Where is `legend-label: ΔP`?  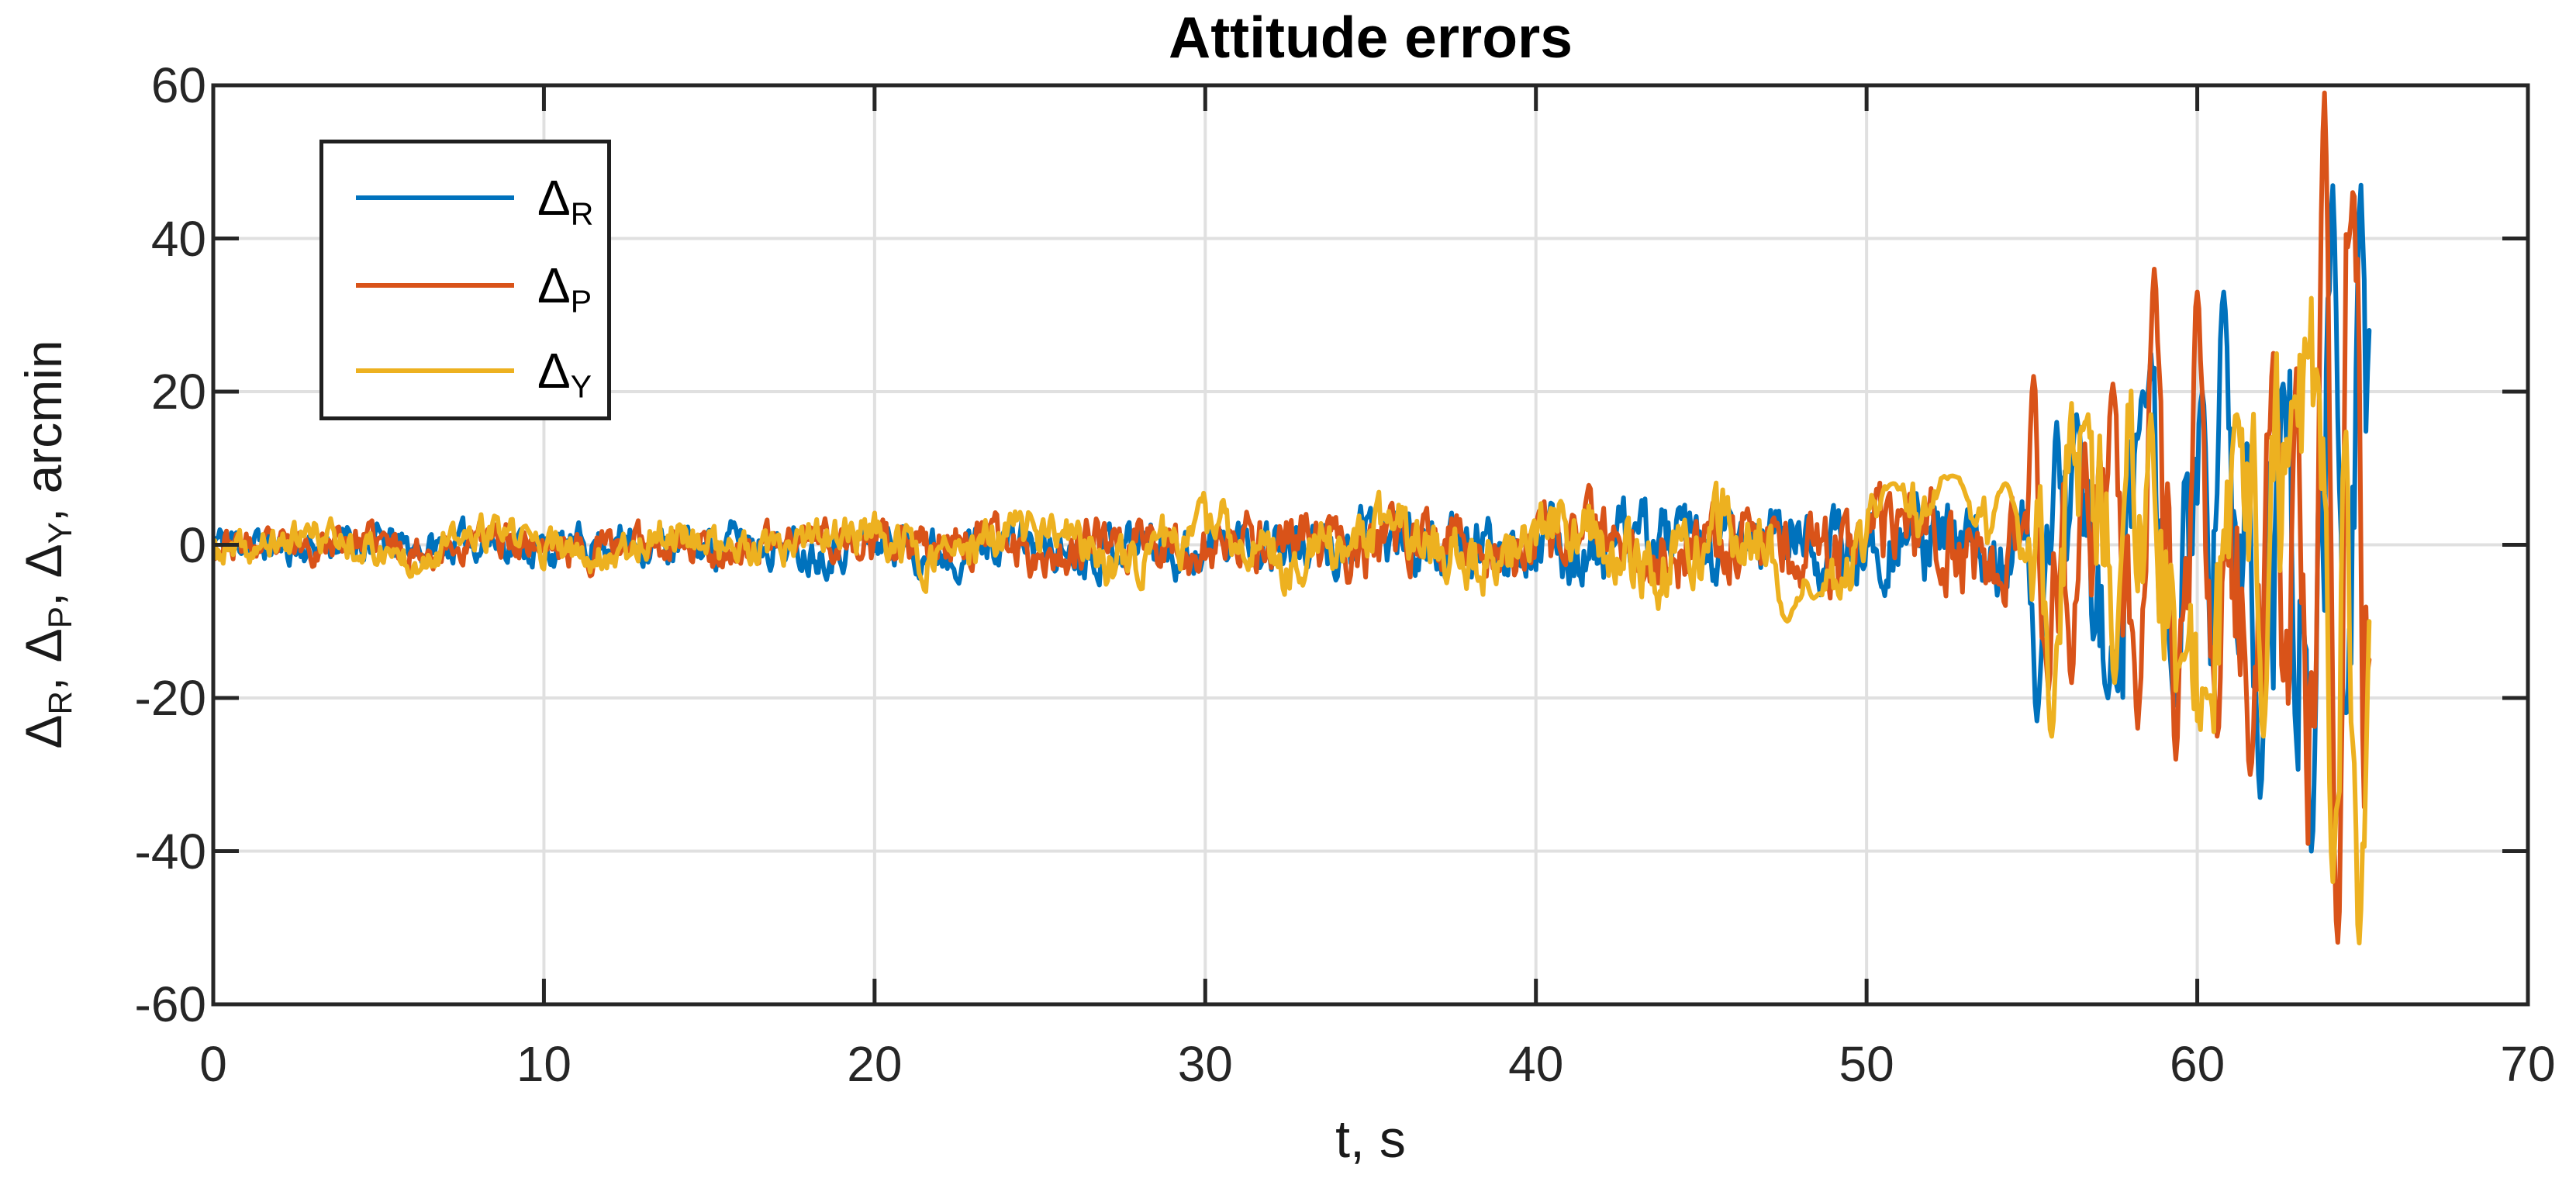 legend-label: ΔP is located at coordinates (565, 293).